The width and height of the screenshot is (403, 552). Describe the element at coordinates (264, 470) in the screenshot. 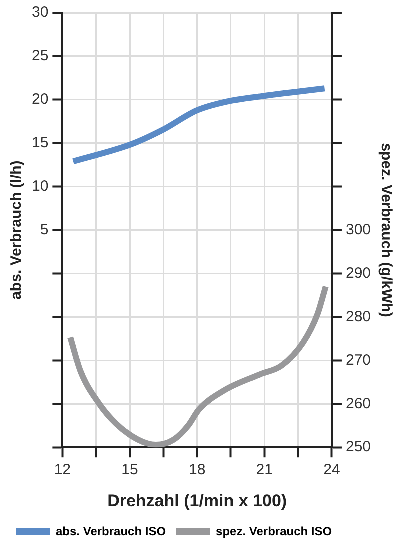

I see `x-tick-label: 21` at that location.